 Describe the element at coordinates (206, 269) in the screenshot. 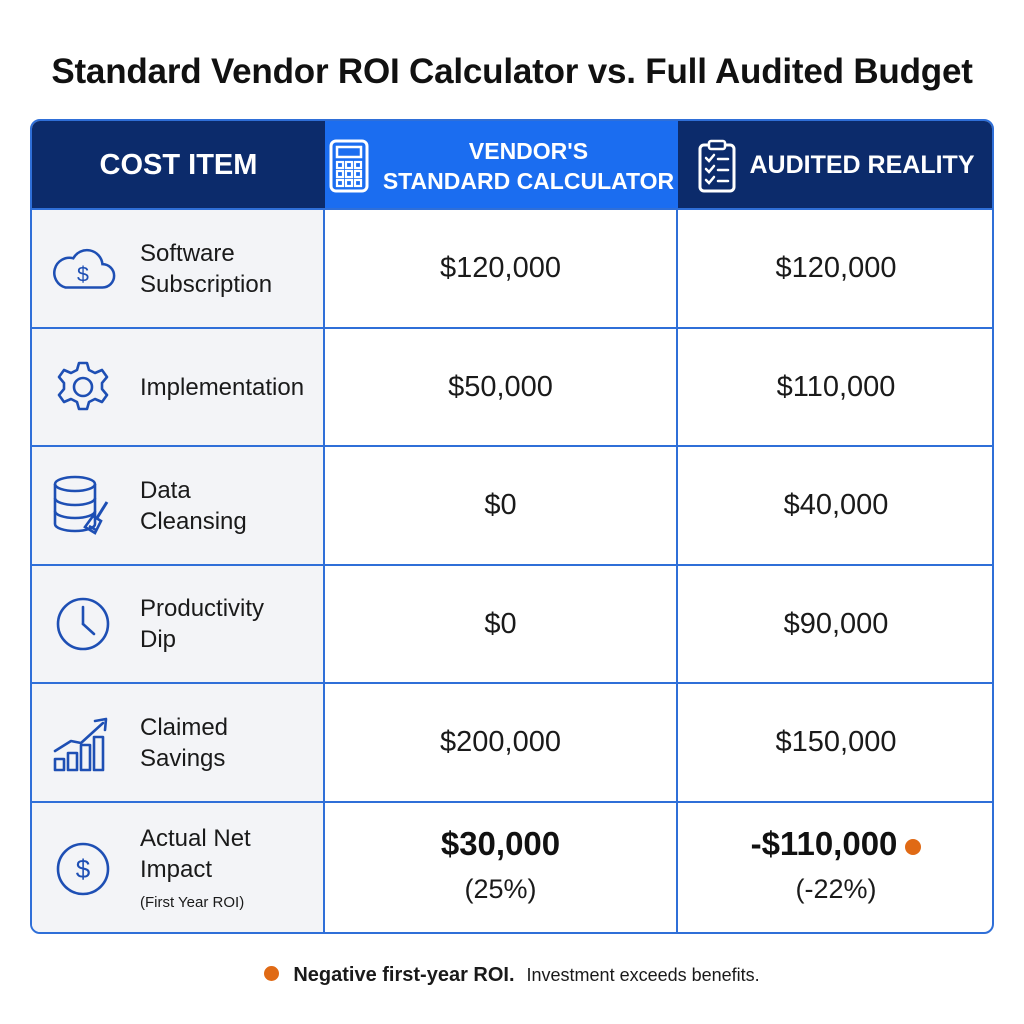

I see `cost-item-label: Software Subscription` at that location.